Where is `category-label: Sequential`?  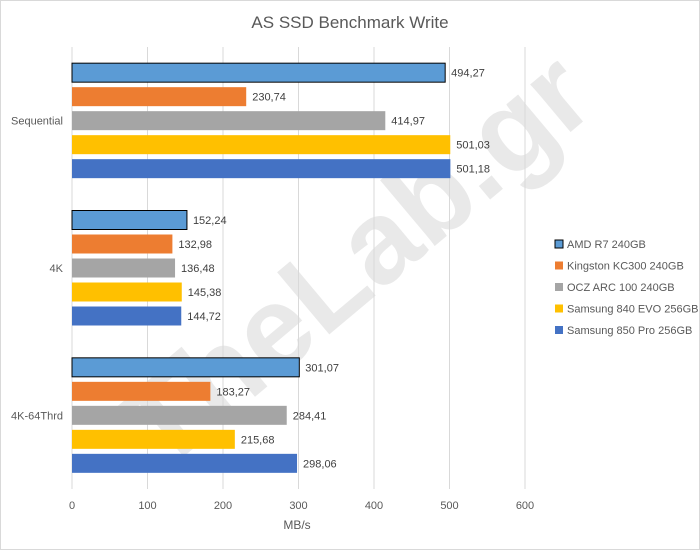 category-label: Sequential is located at coordinates (37, 122).